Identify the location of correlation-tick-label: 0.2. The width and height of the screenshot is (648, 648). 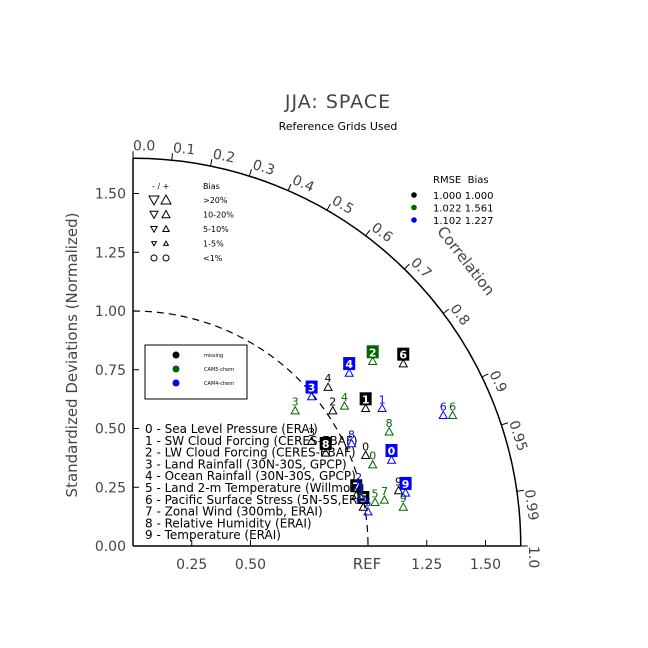
(223, 156).